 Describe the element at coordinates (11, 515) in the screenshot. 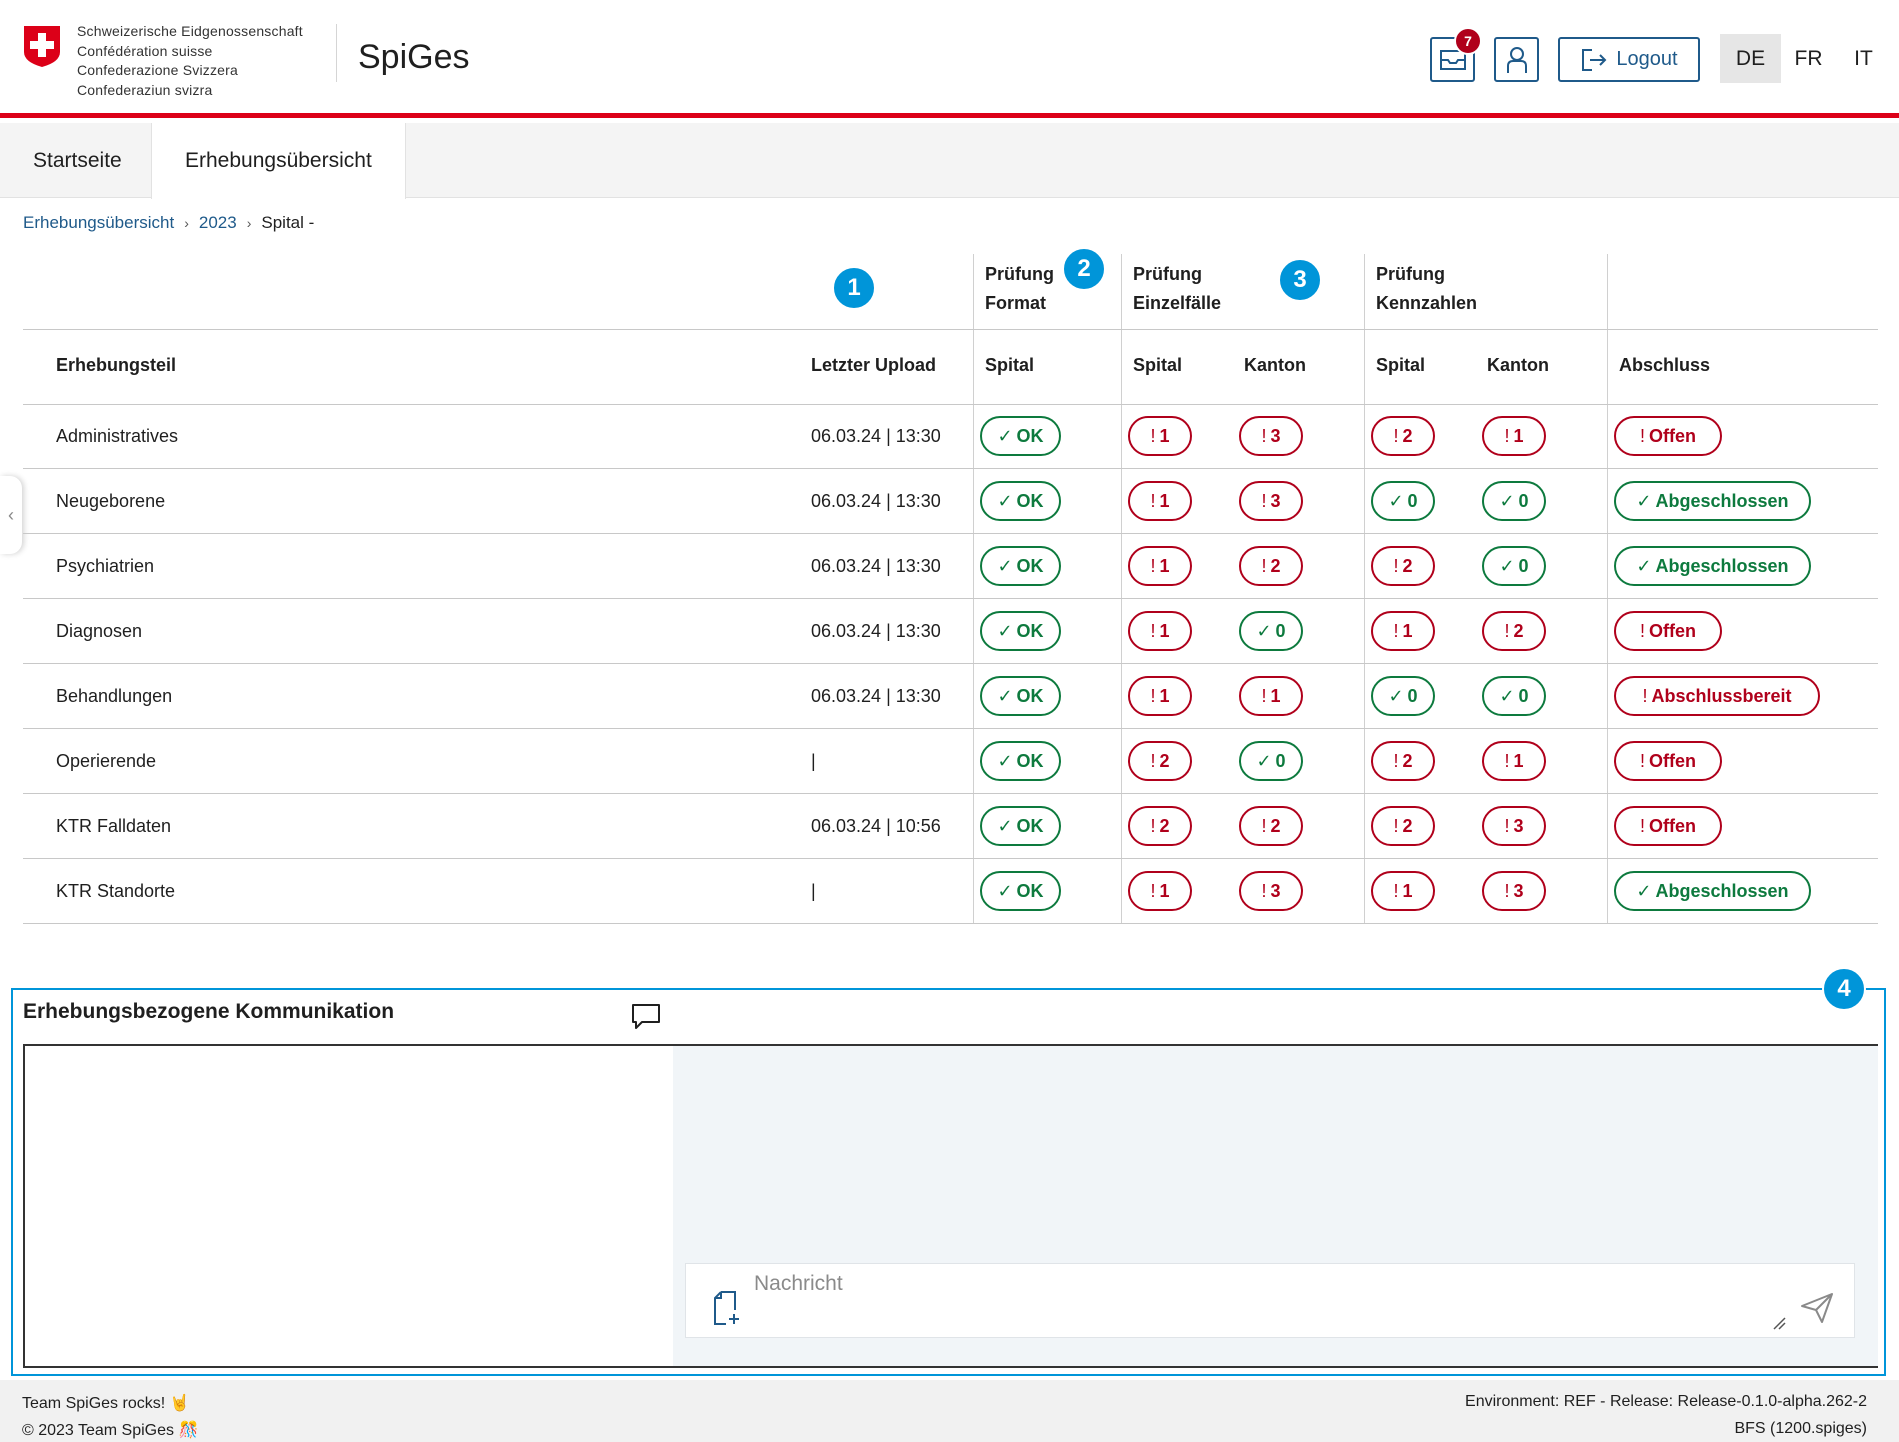

I see `sidebar-toggle: ‹` at that location.